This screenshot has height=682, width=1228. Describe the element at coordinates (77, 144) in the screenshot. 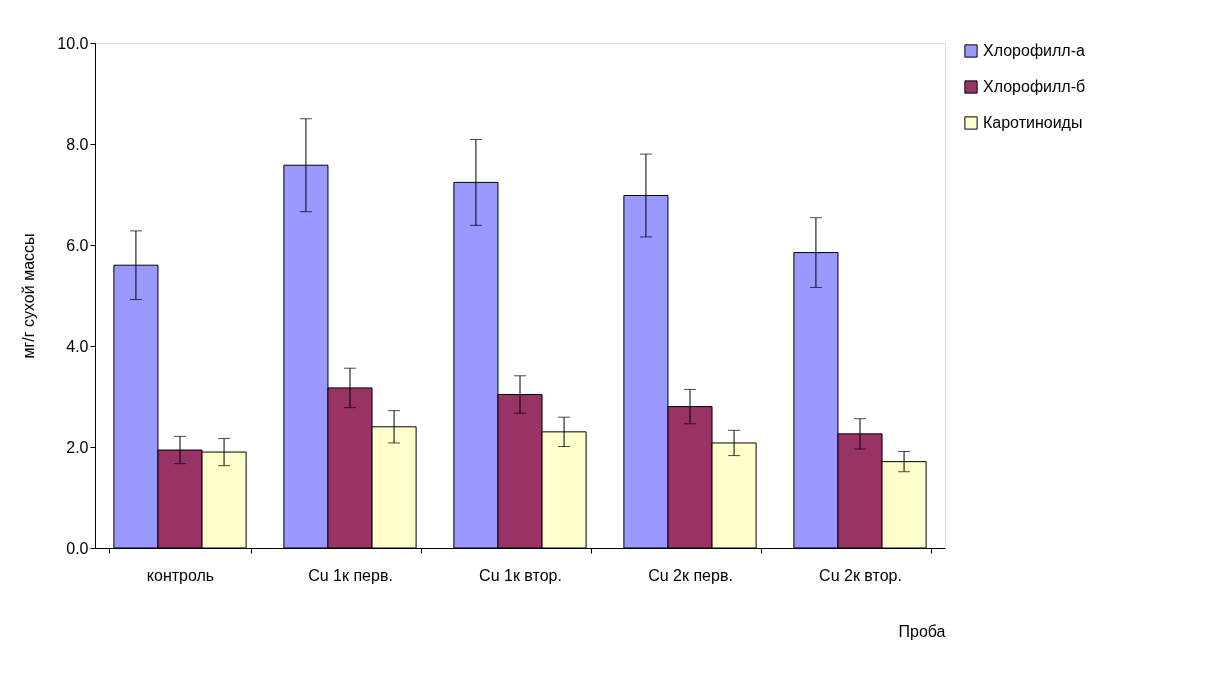

I see `y-tick-label: 8.0` at that location.